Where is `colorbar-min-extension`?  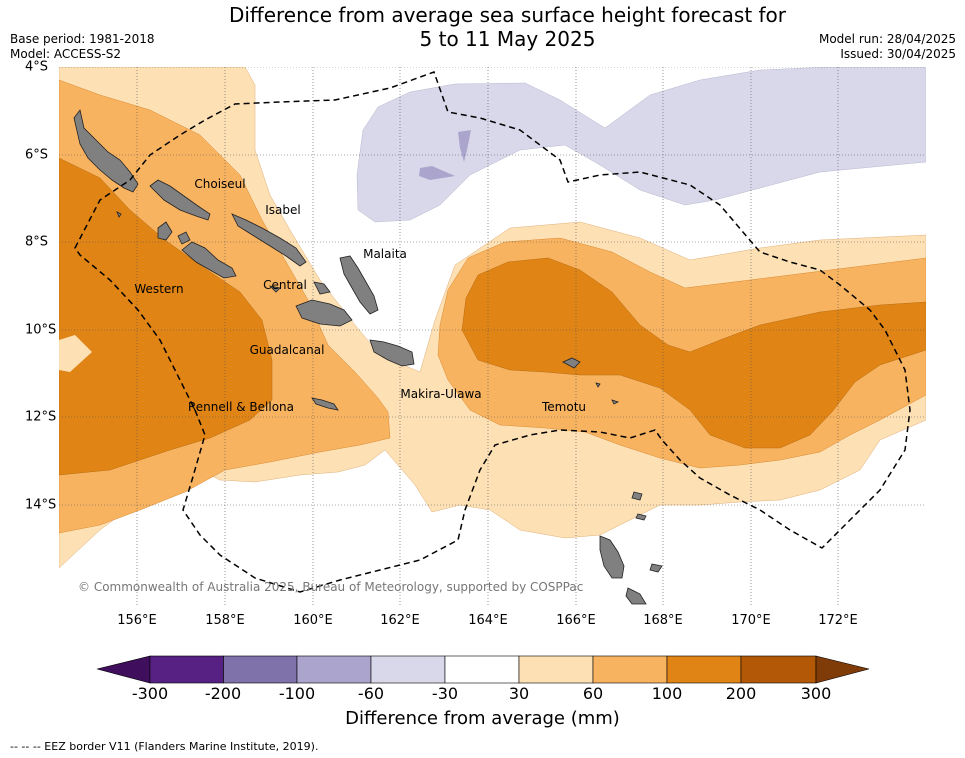
colorbar-min-extension is located at coordinates (123, 669).